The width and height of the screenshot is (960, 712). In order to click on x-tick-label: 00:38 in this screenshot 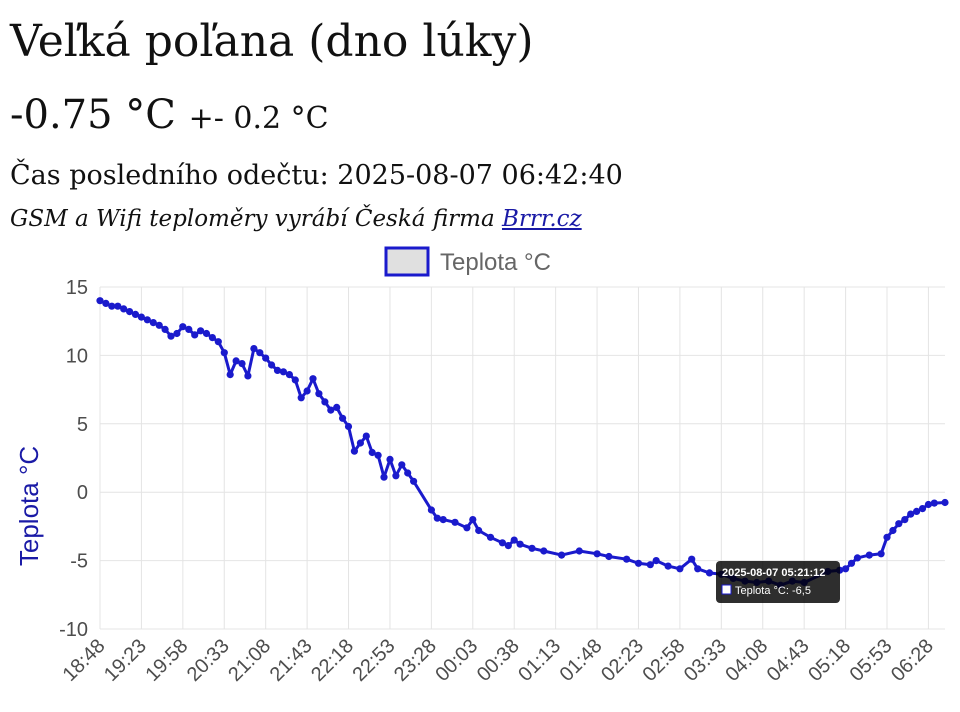, I will do `click(498, 660)`.